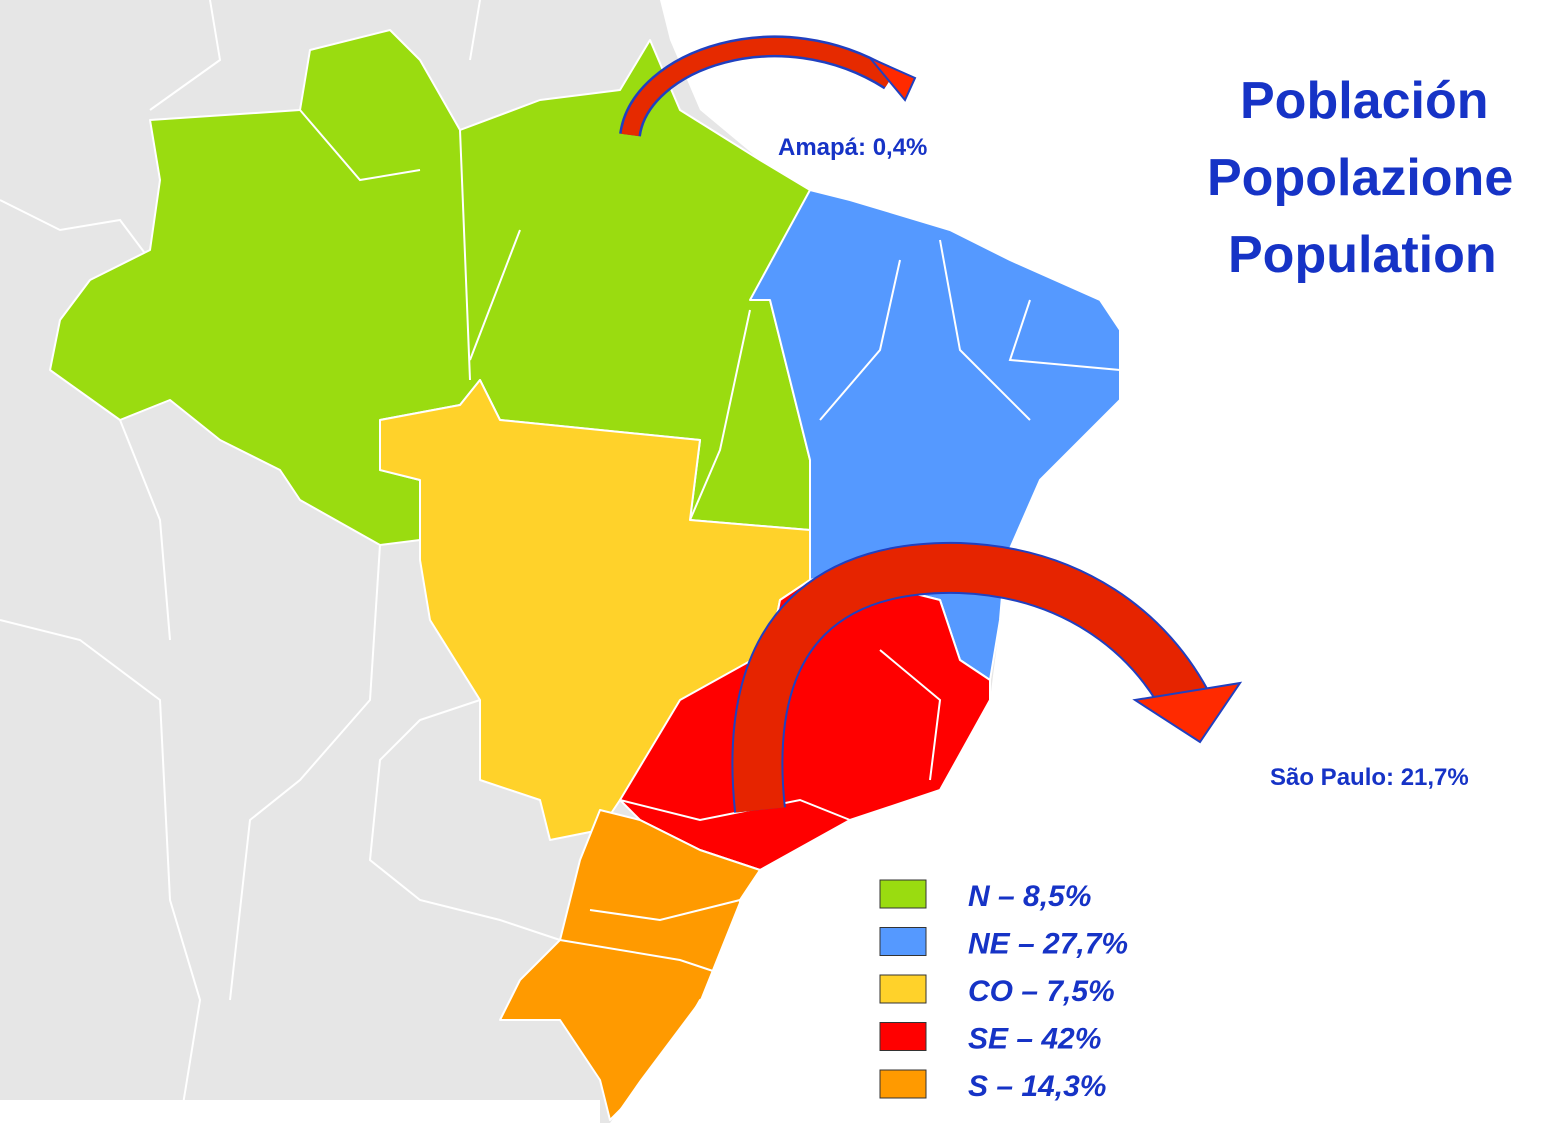 The height and width of the screenshot is (1123, 1548). What do you see at coordinates (1369, 777) in the screenshot?
I see `callout-sao-paulo: São Paulo: 21,7%` at bounding box center [1369, 777].